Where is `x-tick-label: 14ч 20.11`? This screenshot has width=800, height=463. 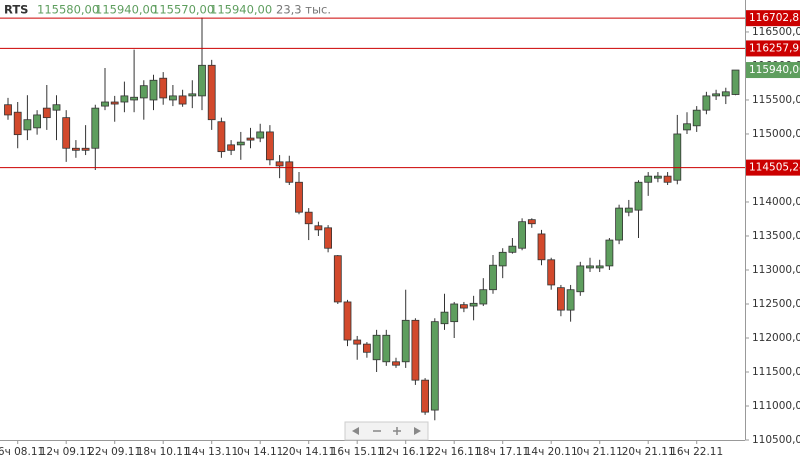
x-tick-label: 14ч 20.11 is located at coordinates (551, 452).